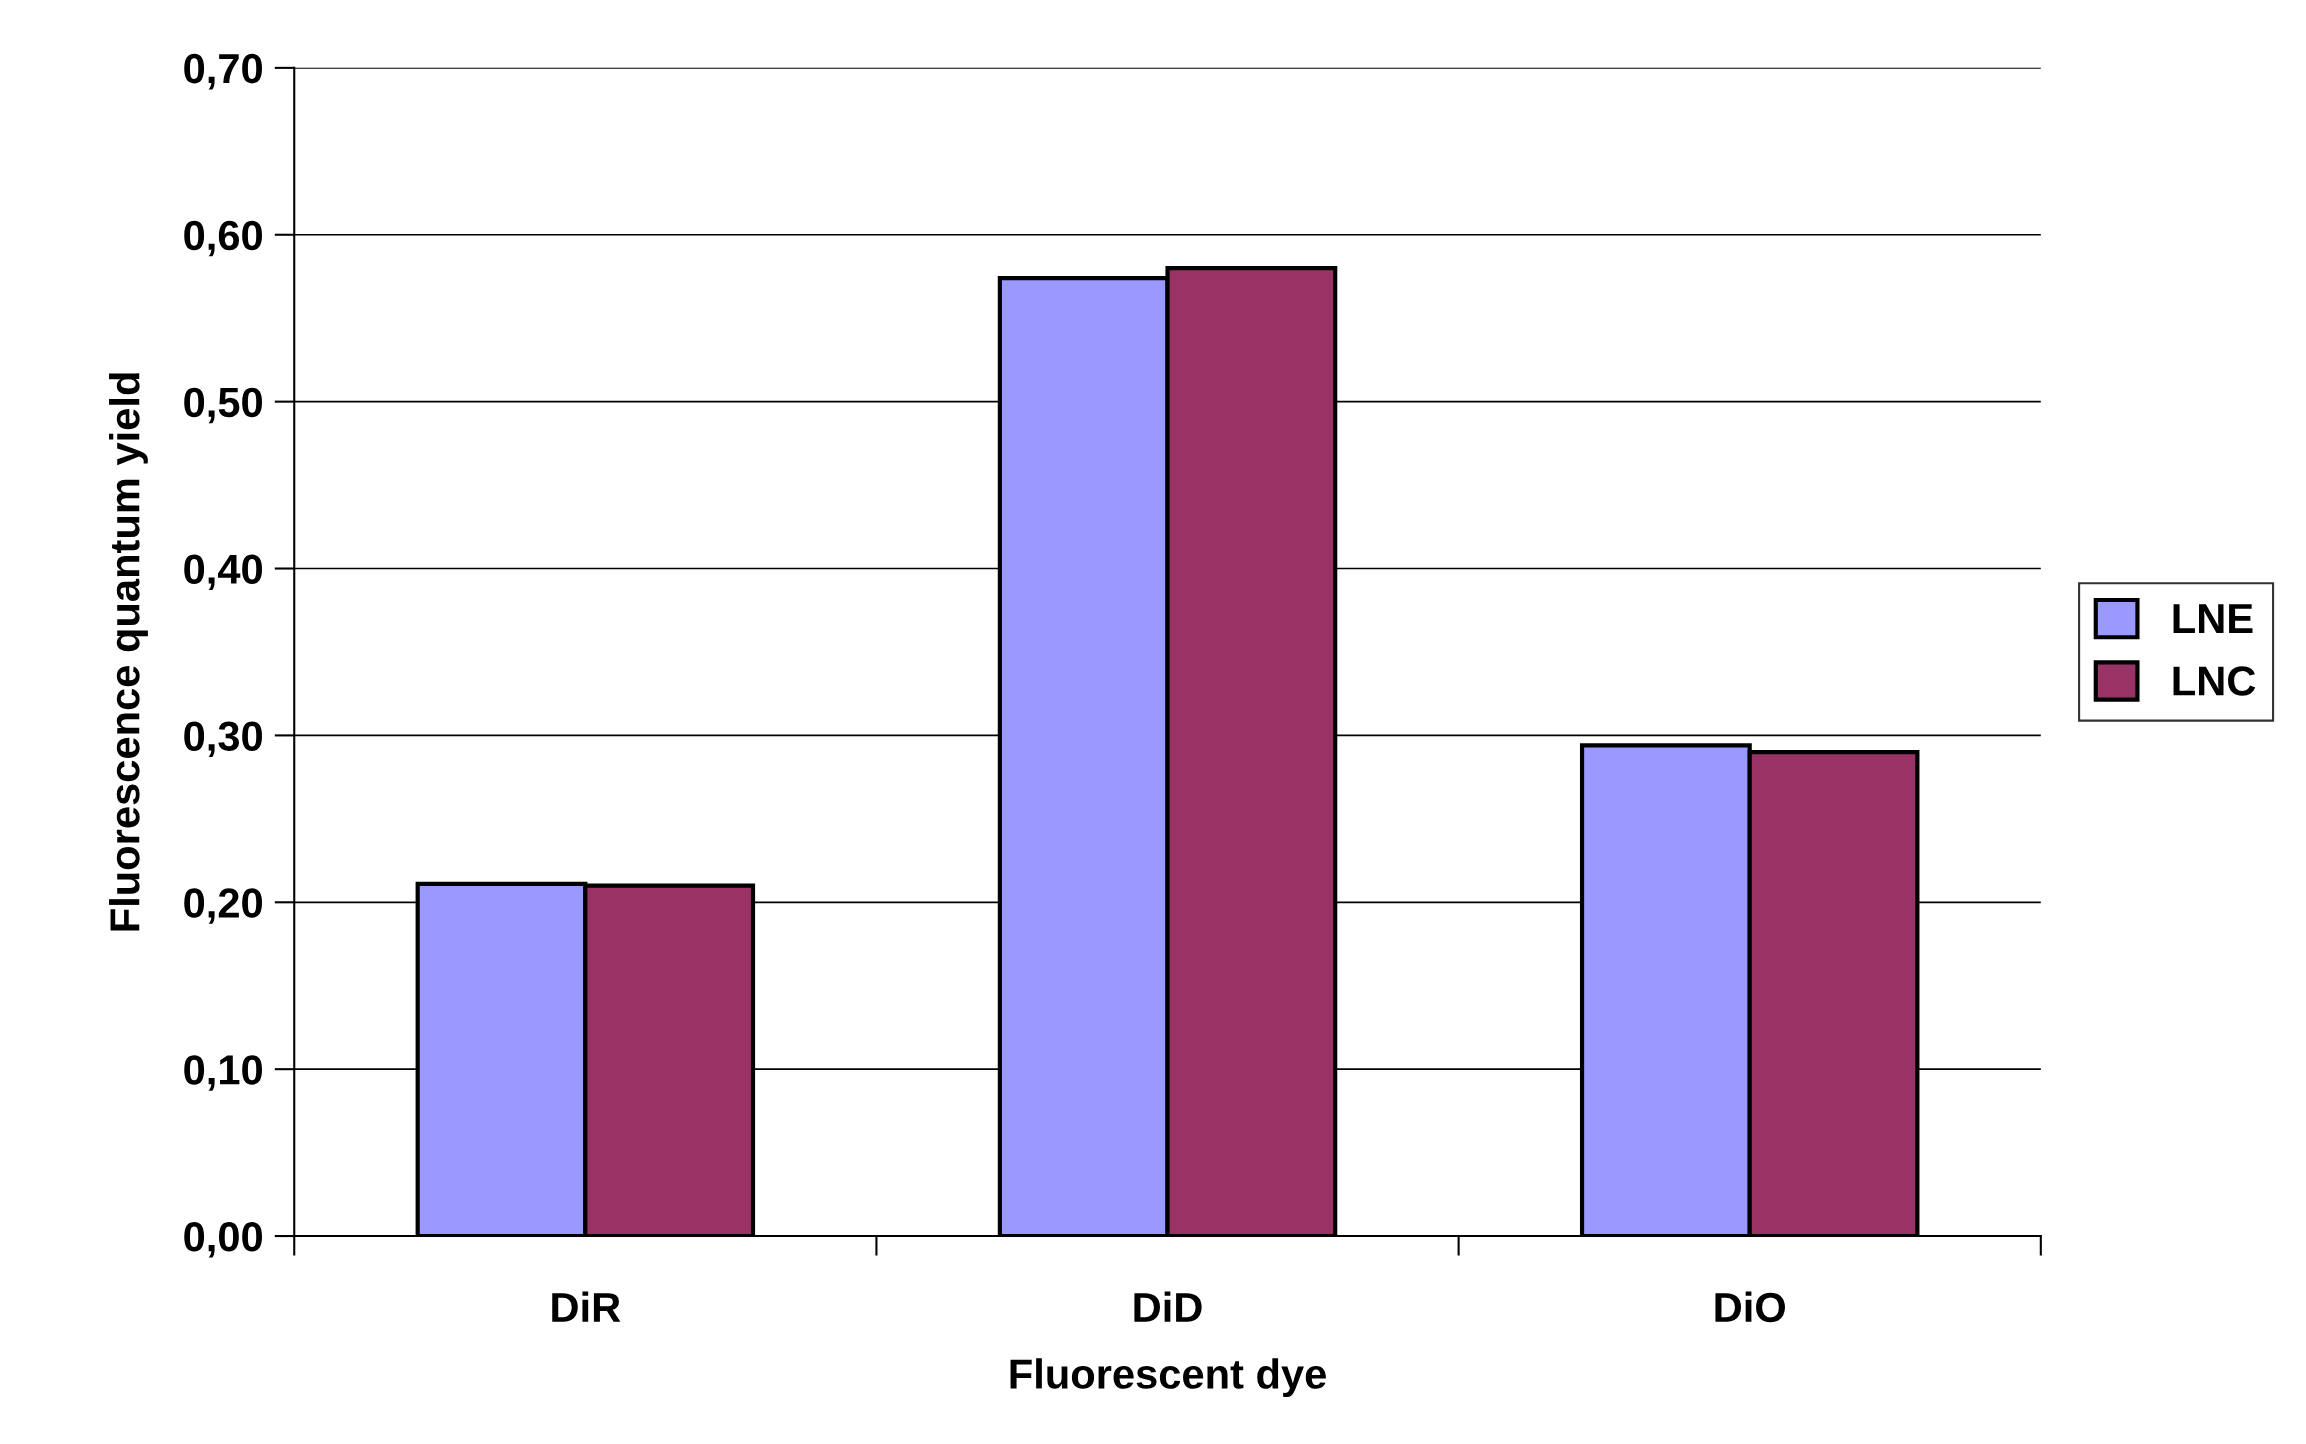  What do you see at coordinates (223, 238) in the screenshot?
I see `y-tick-label: 0,60` at bounding box center [223, 238].